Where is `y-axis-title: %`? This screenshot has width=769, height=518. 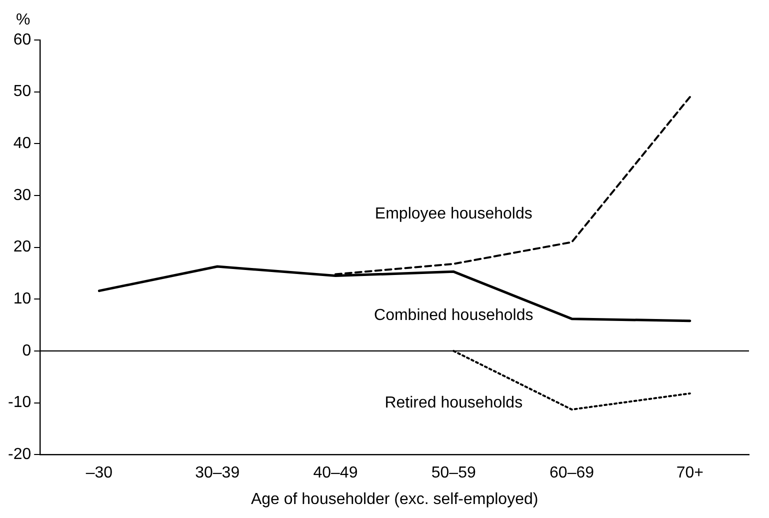
y-axis-title: % is located at coordinates (23, 19).